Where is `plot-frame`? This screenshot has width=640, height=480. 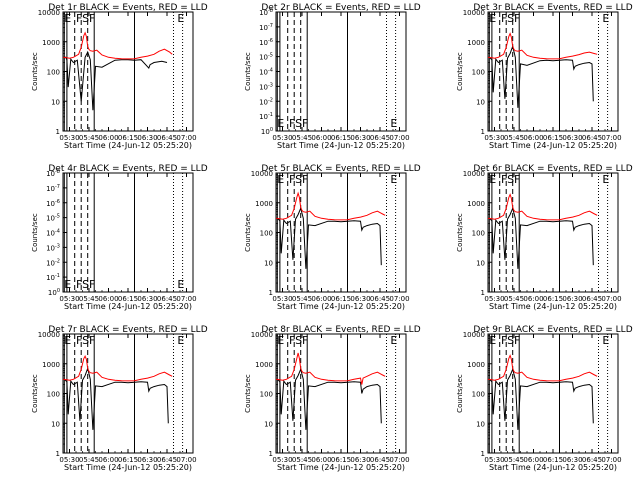
plot-frame is located at coordinates (128, 71).